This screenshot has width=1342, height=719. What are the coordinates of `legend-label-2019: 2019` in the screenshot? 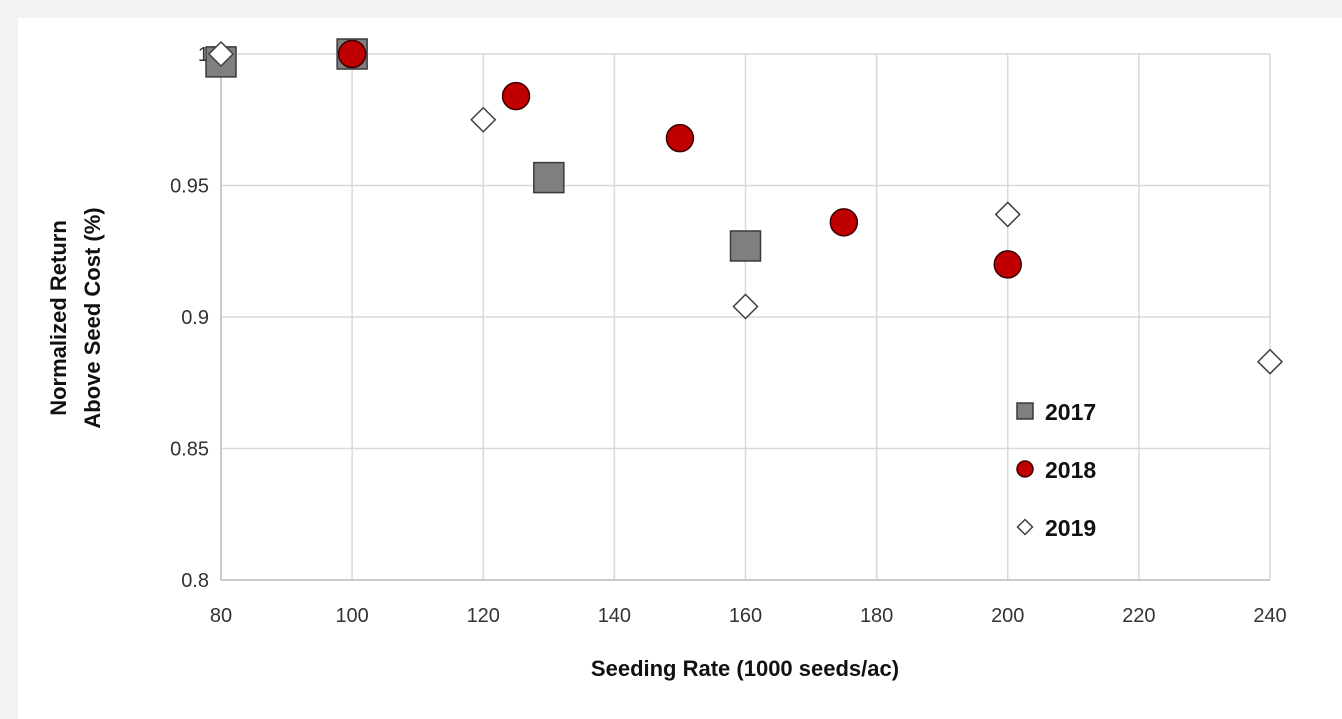 It's located at (1070, 528).